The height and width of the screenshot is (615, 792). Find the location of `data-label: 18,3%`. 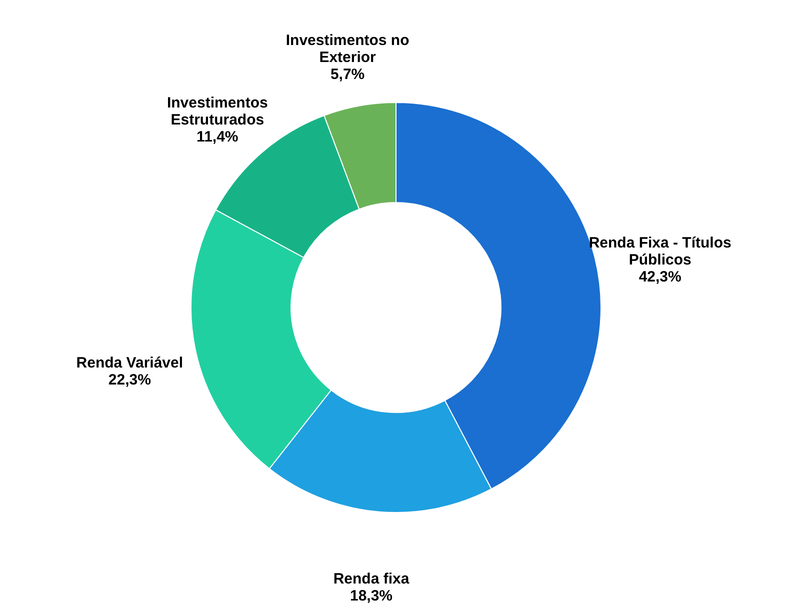

data-label: 18,3% is located at coordinates (371, 595).